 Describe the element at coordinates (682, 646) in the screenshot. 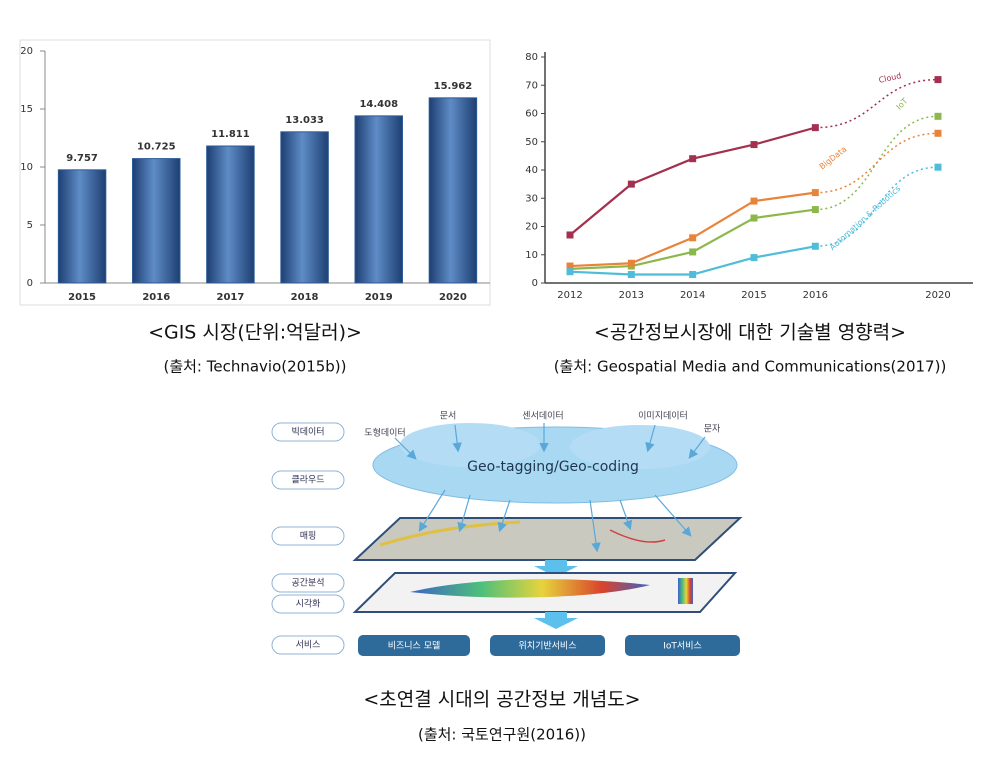

I see `service-label: IoT서비스` at that location.